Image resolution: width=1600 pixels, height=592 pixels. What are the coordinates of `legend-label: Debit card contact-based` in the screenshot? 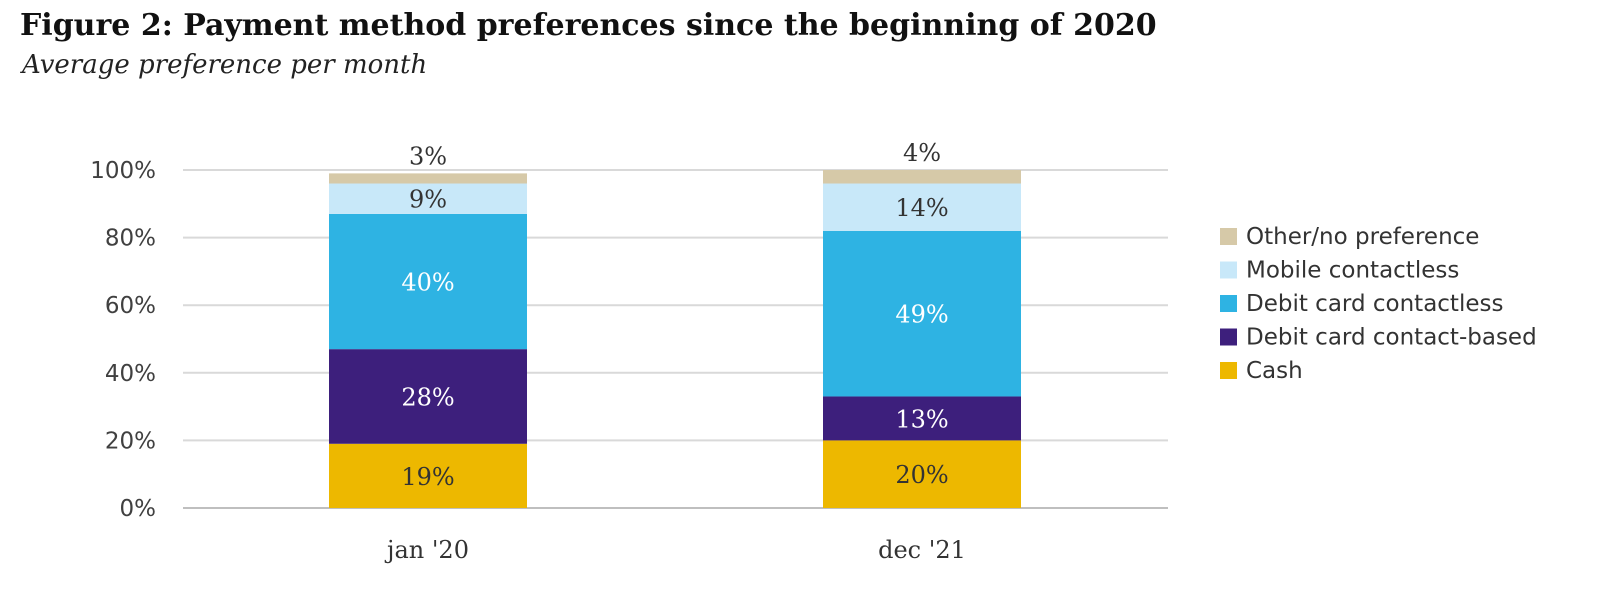 It's located at (1391, 338).